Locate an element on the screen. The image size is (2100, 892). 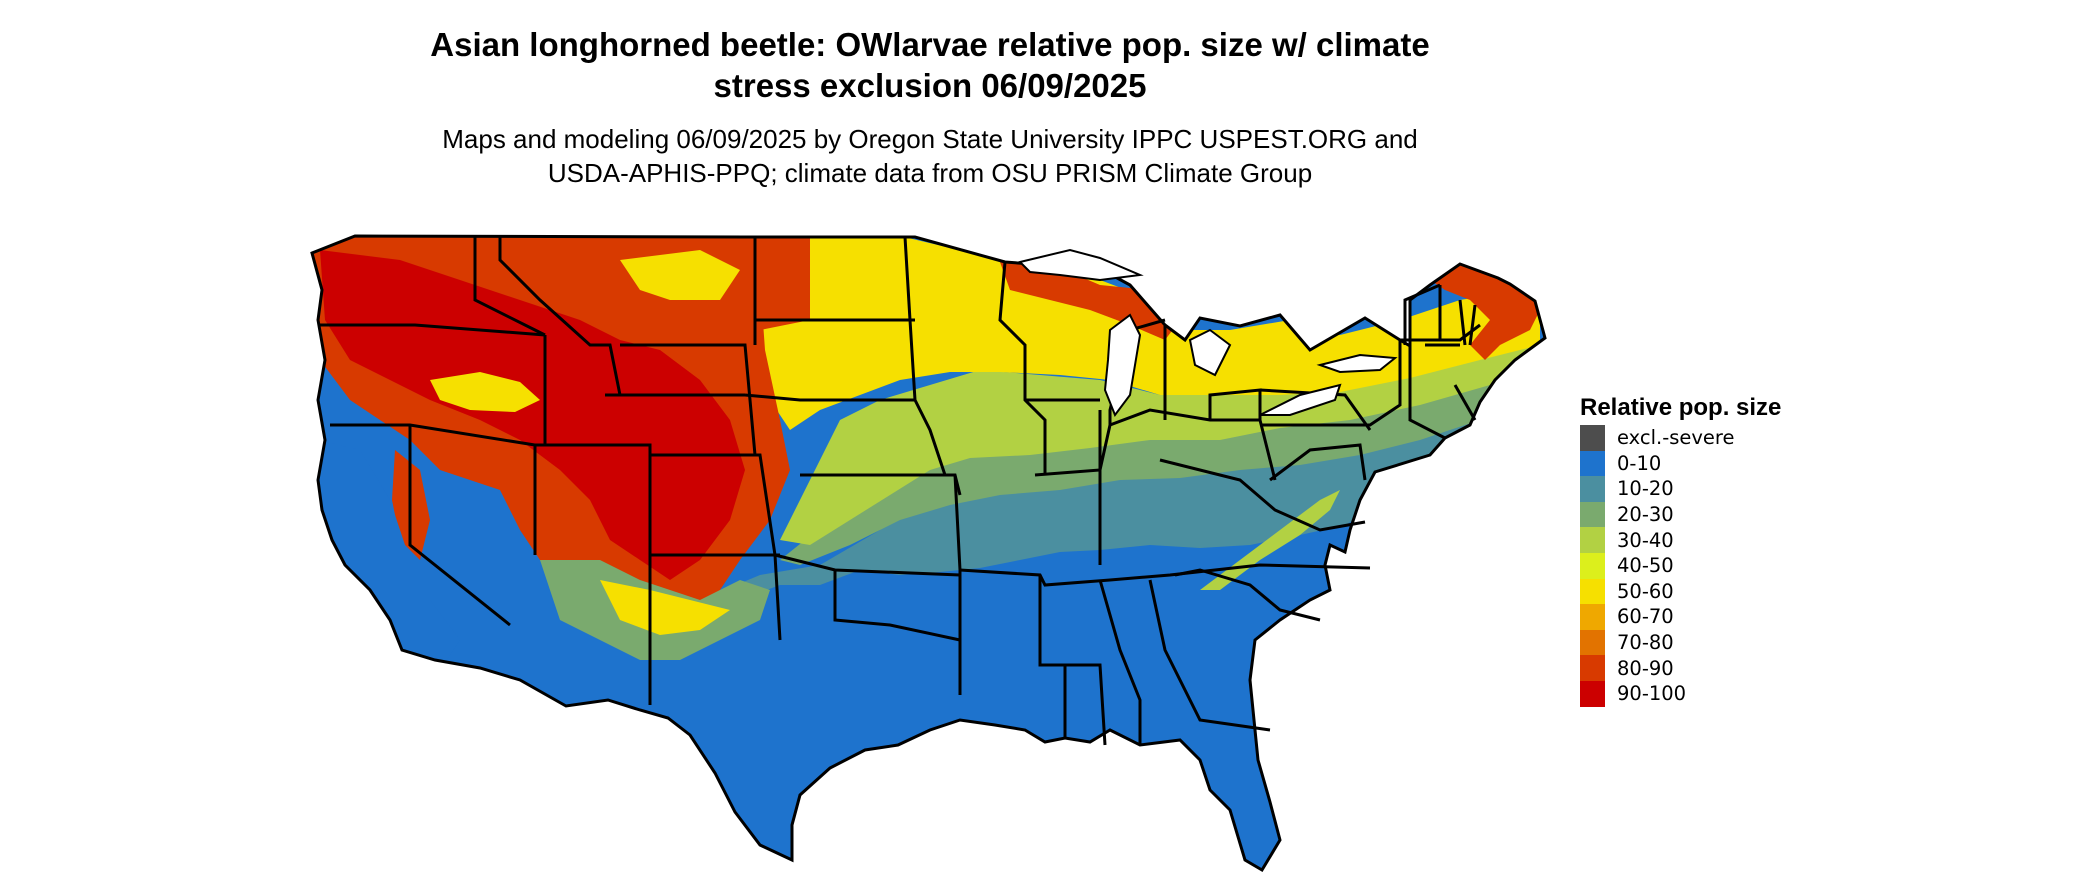
legend-label: 0-10 is located at coordinates (1639, 463).